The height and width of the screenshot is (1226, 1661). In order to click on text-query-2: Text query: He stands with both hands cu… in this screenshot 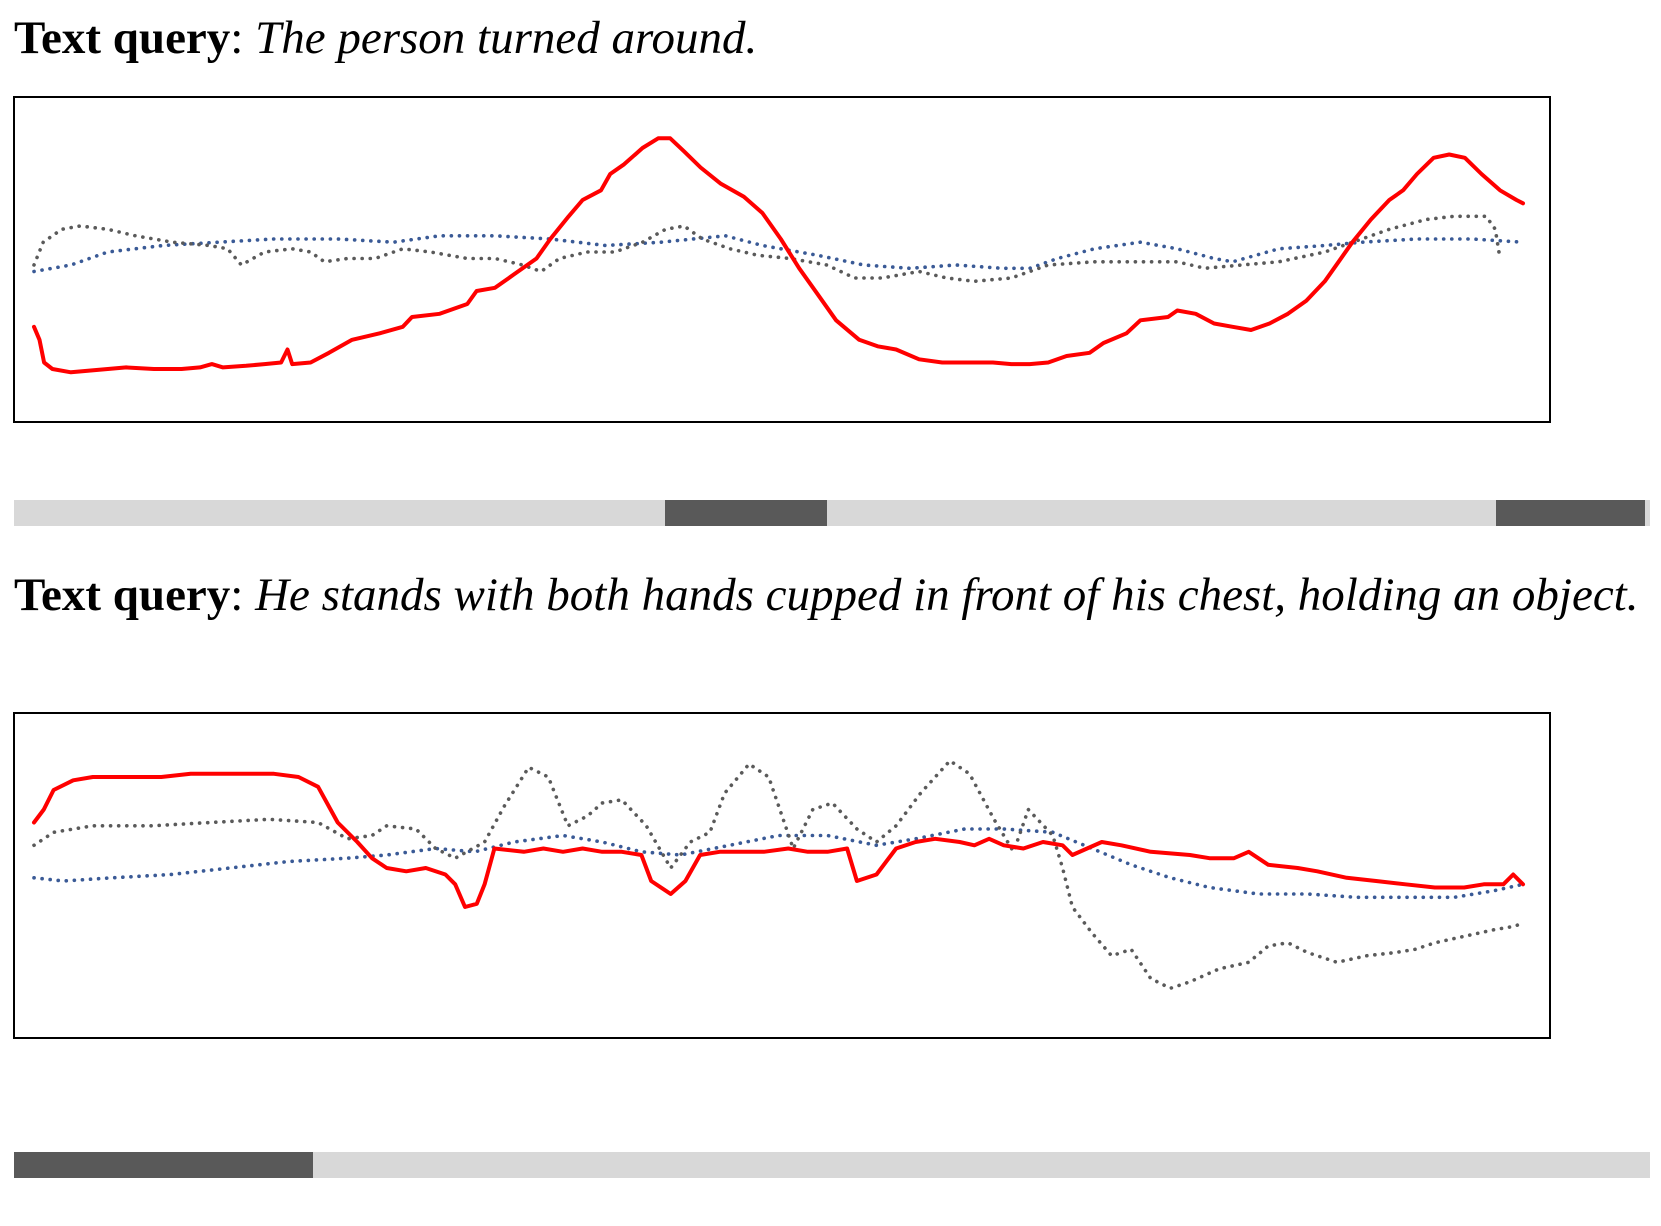, I will do `click(834, 595)`.